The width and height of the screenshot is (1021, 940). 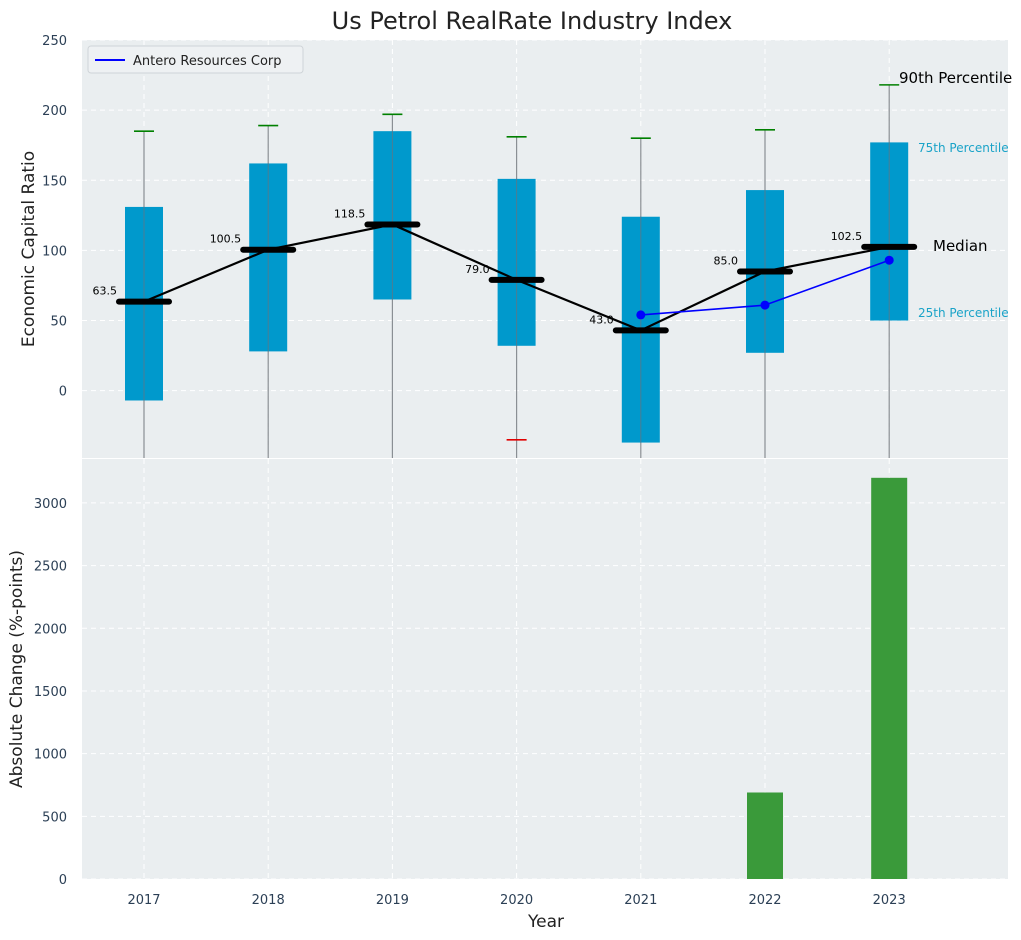 What do you see at coordinates (889, 900) in the screenshot?
I see `x-tick-label: 2023` at bounding box center [889, 900].